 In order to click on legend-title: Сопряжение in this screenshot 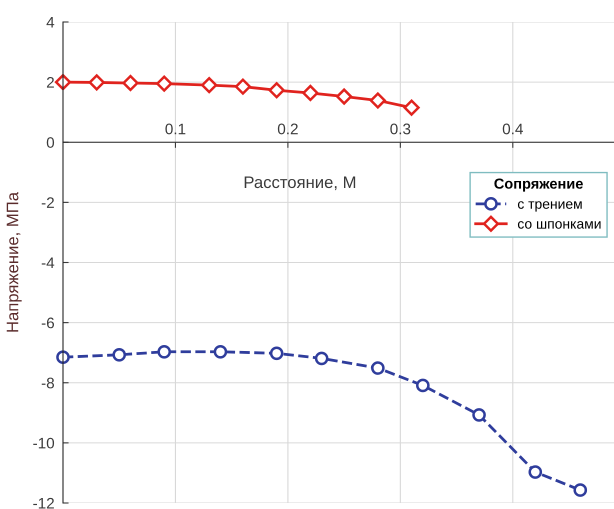, I will do `click(538, 185)`.